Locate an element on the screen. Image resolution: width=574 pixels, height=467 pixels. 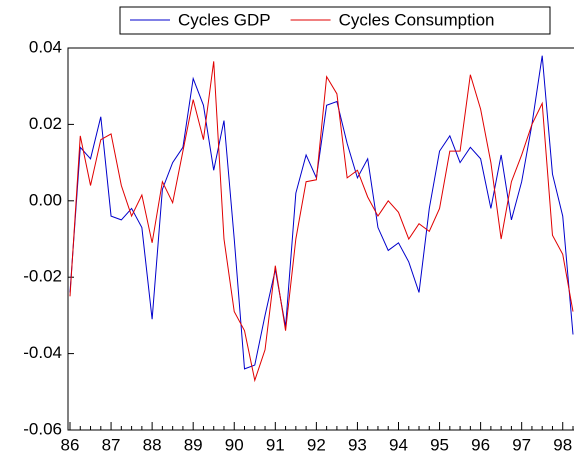
y-tick-label: -0.06 is located at coordinates (42, 428).